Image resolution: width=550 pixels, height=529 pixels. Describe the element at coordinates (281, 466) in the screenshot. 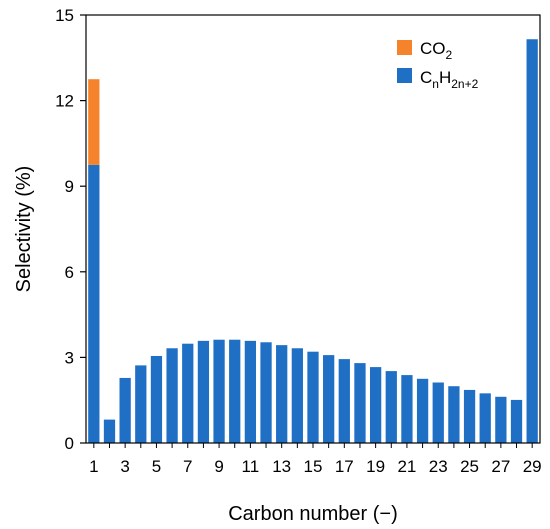

I see `x-tick-label: 13` at that location.